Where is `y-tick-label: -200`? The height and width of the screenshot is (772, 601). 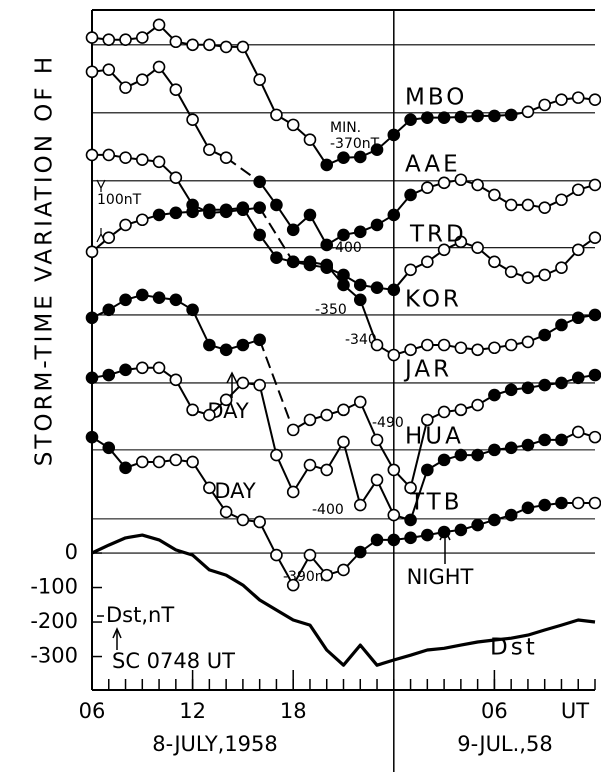
y-tick-label: -200 is located at coordinates (54, 621).